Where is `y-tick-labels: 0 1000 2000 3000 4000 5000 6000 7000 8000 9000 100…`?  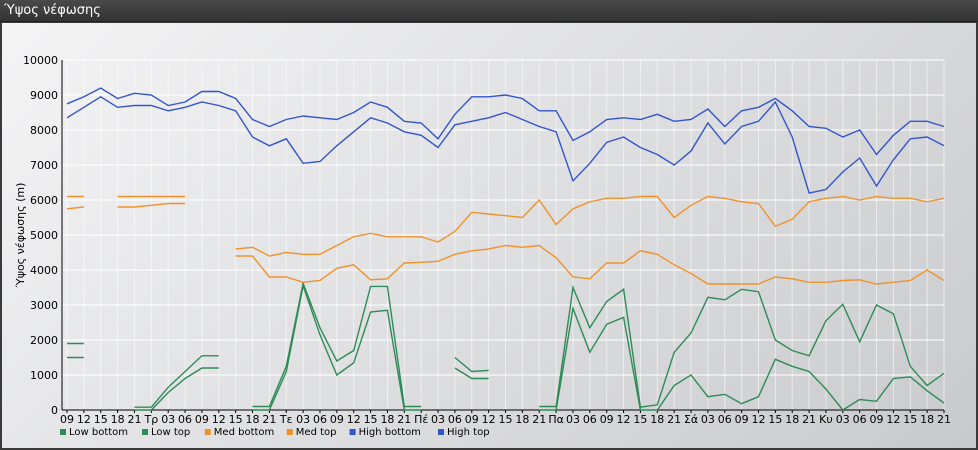 y-tick-labels: 0 1000 2000 3000 4000 5000 6000 7000 8000 9000 100… is located at coordinates (40, 235).